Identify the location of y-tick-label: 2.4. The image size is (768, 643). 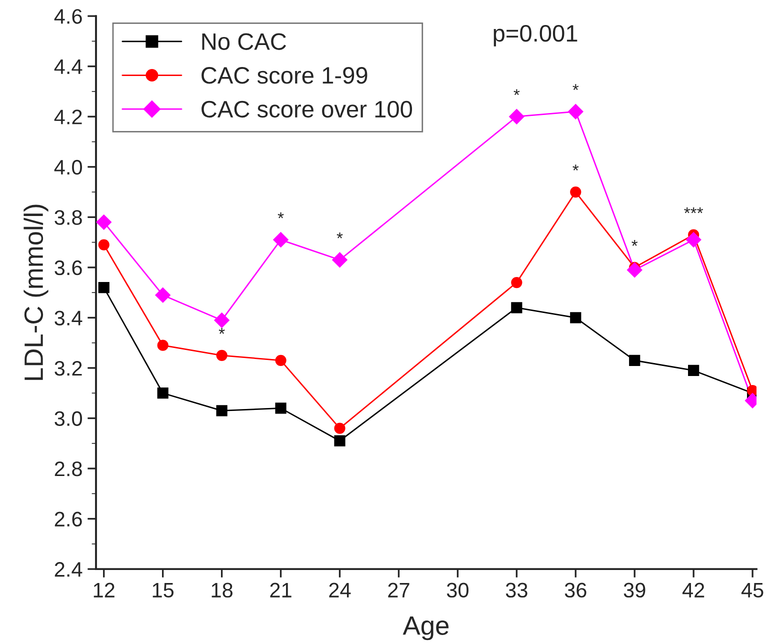
(68, 569).